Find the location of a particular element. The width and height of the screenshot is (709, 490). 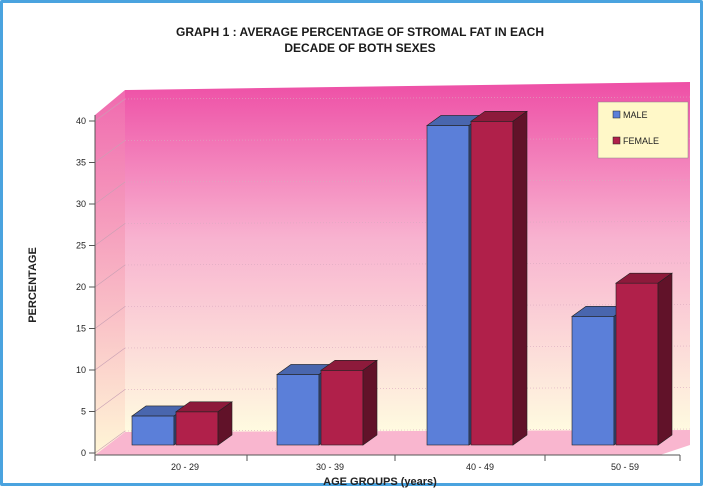

x-axis-label: AGE GROUPS (years) is located at coordinates (380, 482).